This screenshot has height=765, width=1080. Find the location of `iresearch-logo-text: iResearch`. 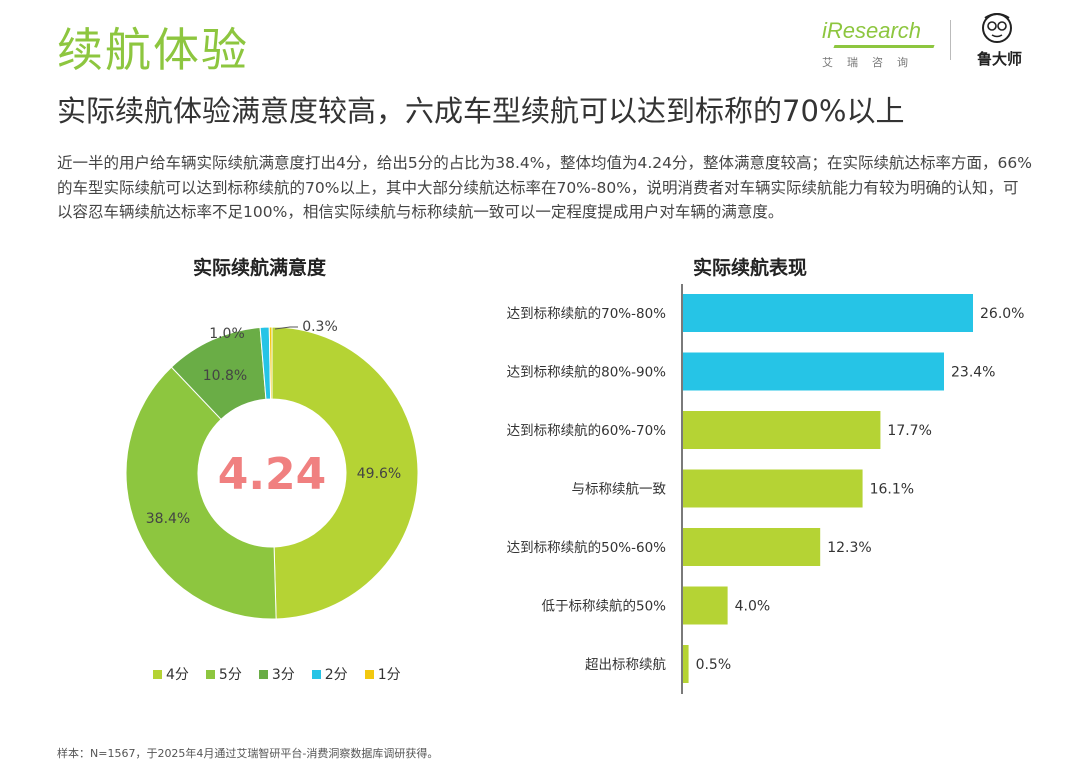

iresearch-logo-text: iResearch is located at coordinates (872, 30).